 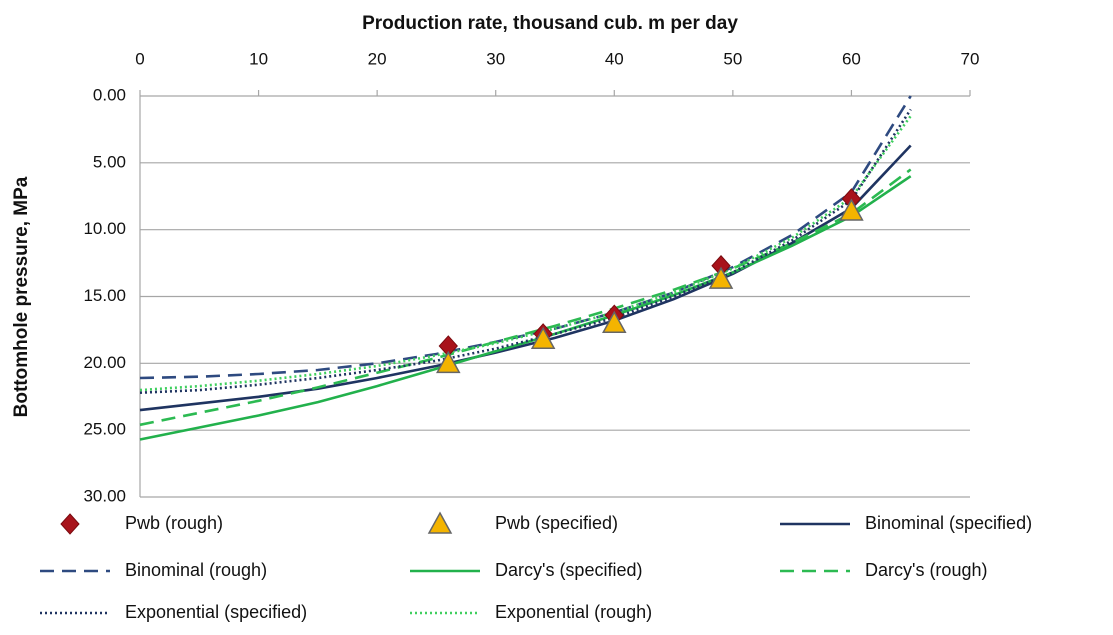 What do you see at coordinates (104, 228) in the screenshot?
I see `y-tick-label: 10.00` at bounding box center [104, 228].